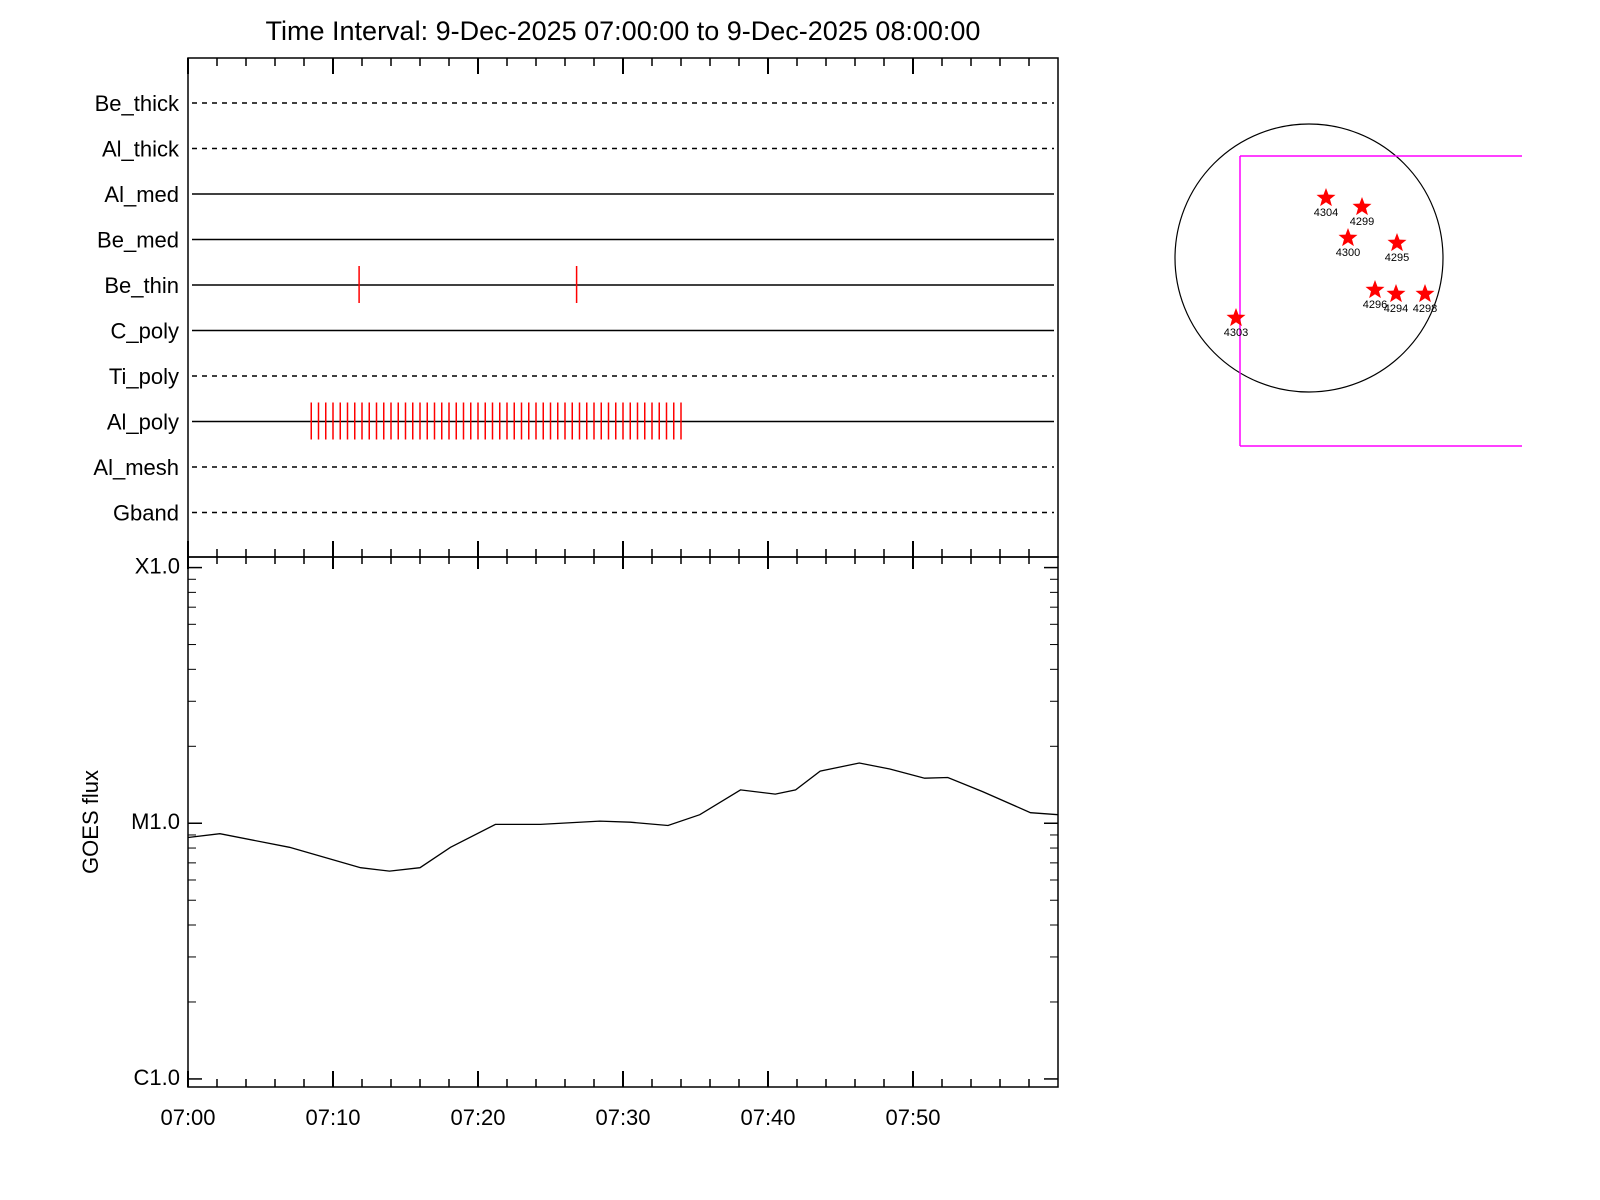 The height and width of the screenshot is (1200, 1600). Describe the element at coordinates (767, 1117) in the screenshot. I see `x-tick-label: 07:40` at that location.